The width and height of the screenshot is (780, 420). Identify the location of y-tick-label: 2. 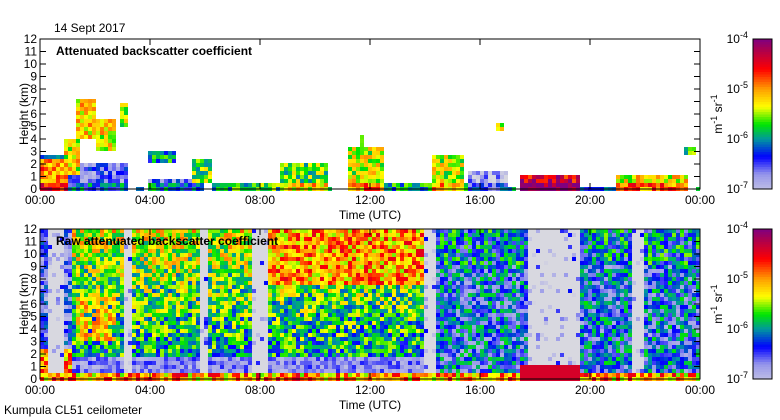
(33, 164).